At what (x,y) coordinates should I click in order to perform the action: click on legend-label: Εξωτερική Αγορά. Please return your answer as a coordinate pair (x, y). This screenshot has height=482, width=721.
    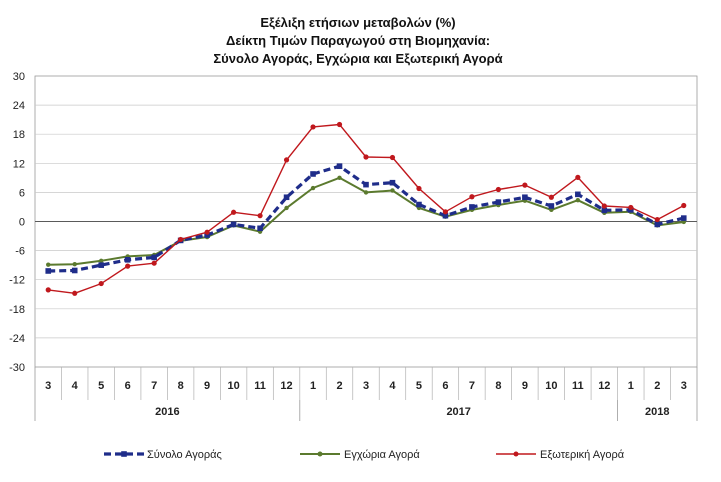
    Looking at the image, I should click on (582, 455).